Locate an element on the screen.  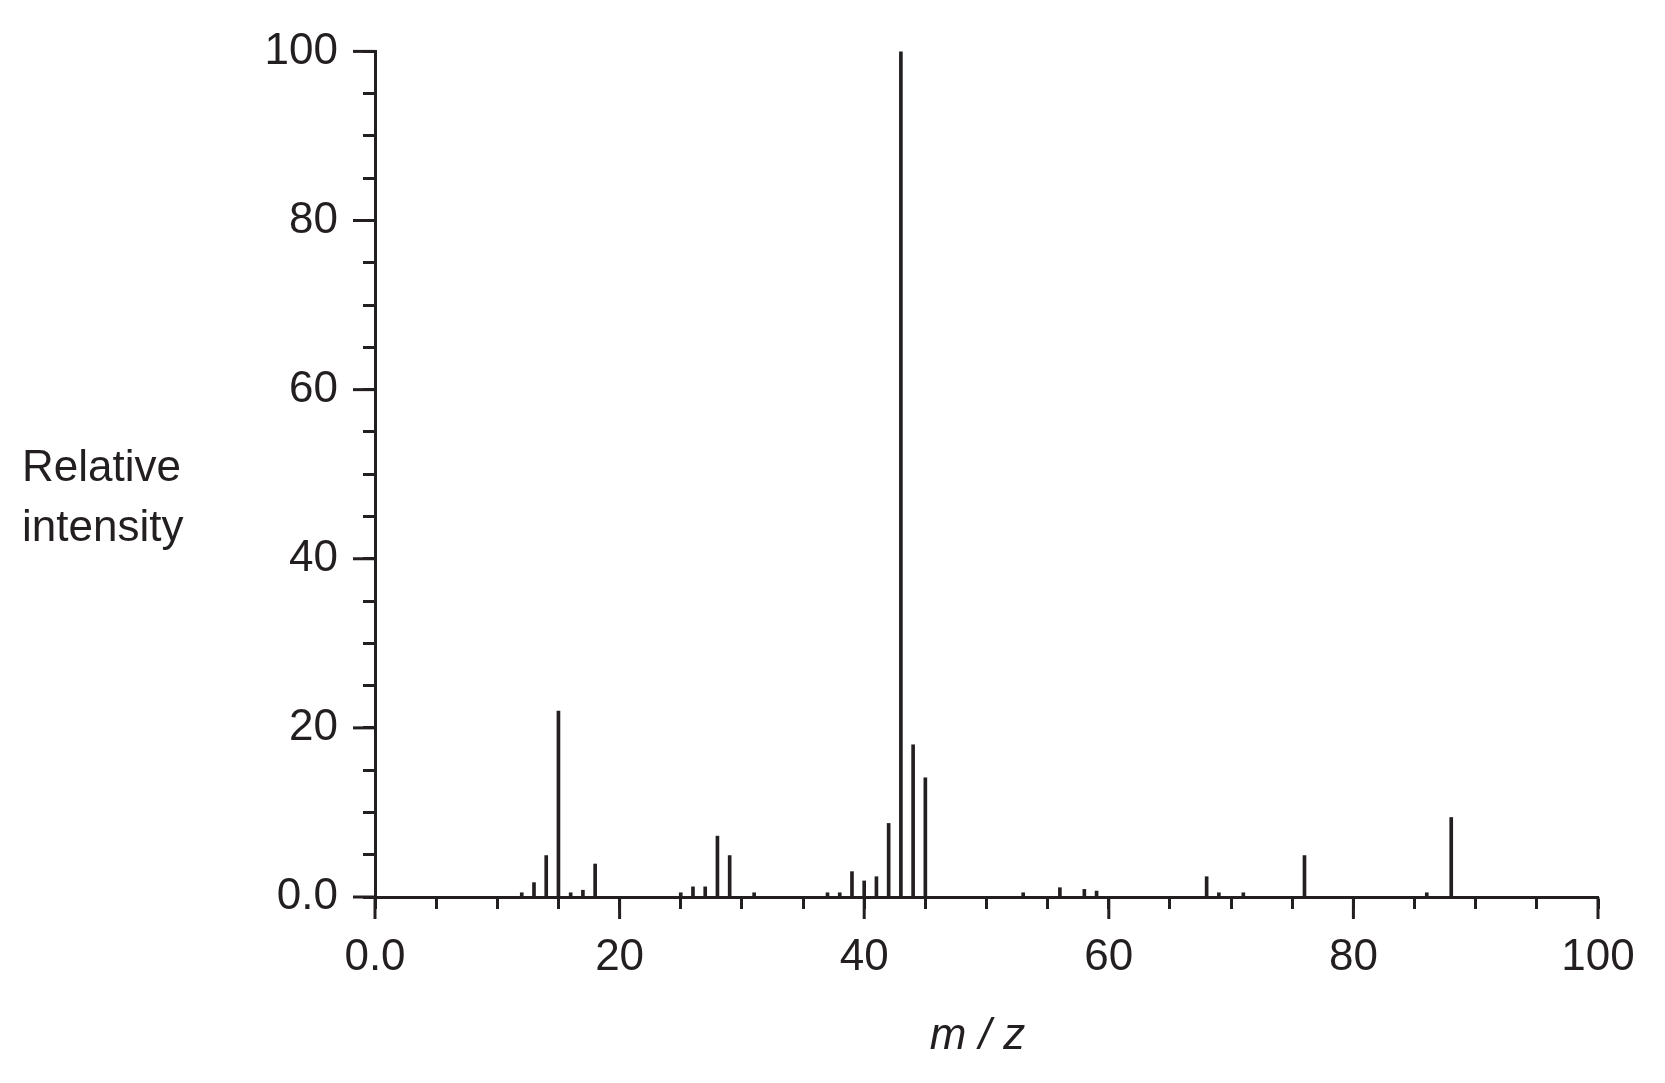
y-tick-label: 40 is located at coordinates (313, 555).